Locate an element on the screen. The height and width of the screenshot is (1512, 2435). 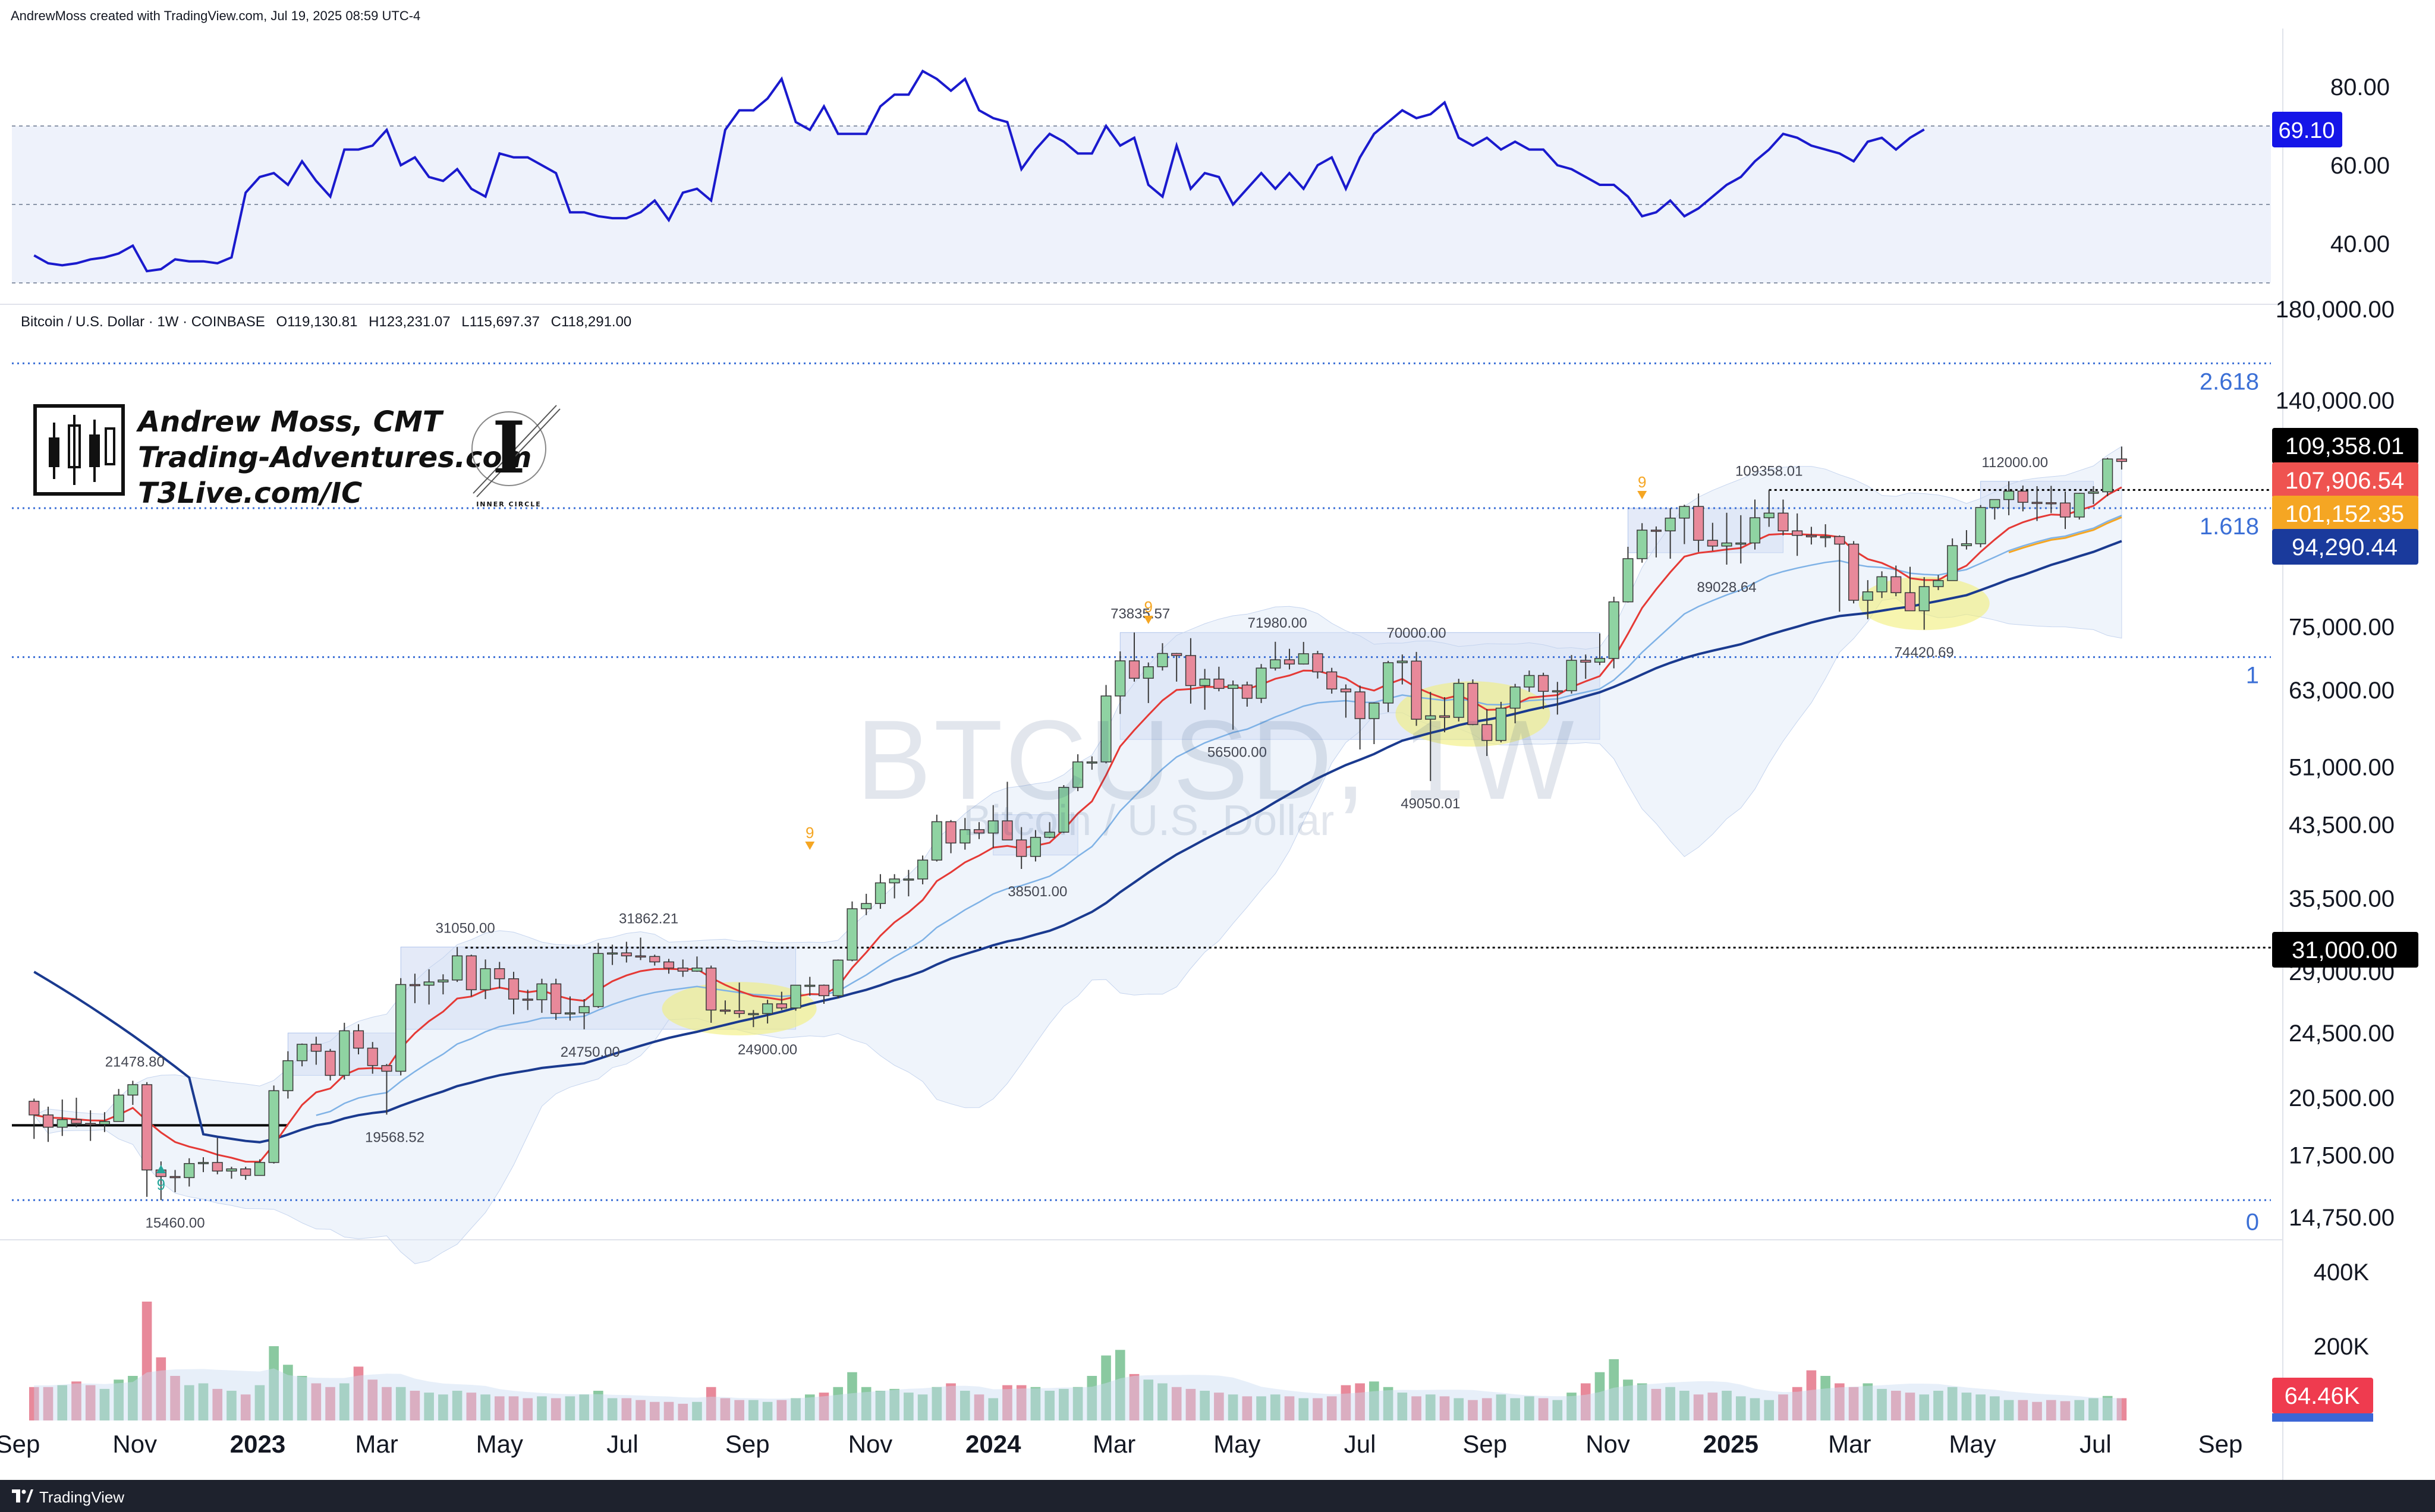
rsi-line is located at coordinates (979, 171).